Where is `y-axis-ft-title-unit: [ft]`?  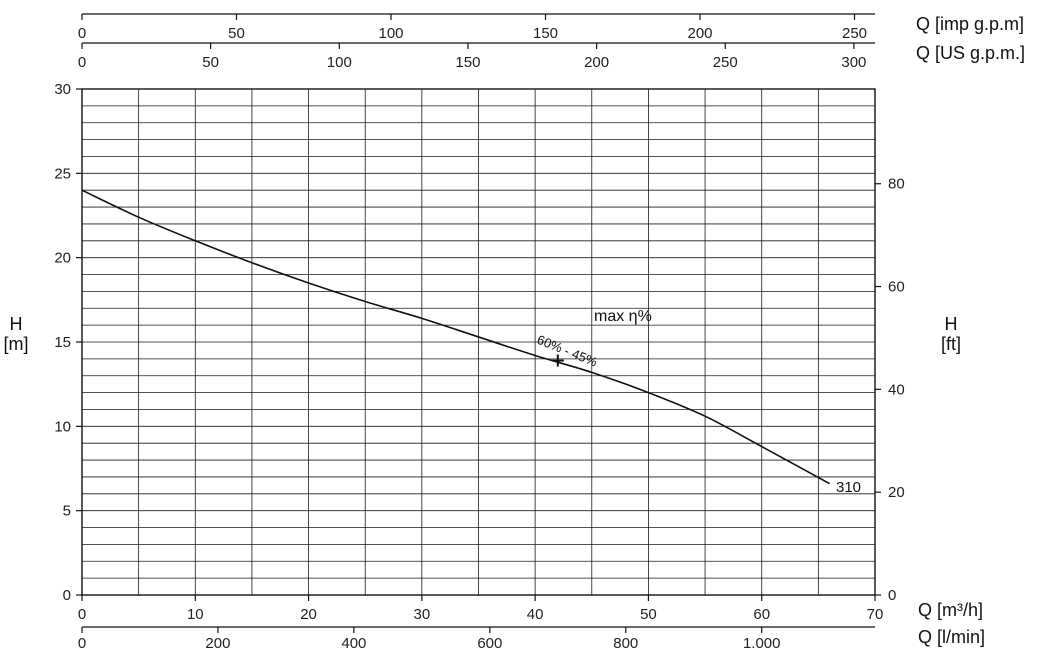
y-axis-ft-title-unit: [ft] is located at coordinates (951, 344).